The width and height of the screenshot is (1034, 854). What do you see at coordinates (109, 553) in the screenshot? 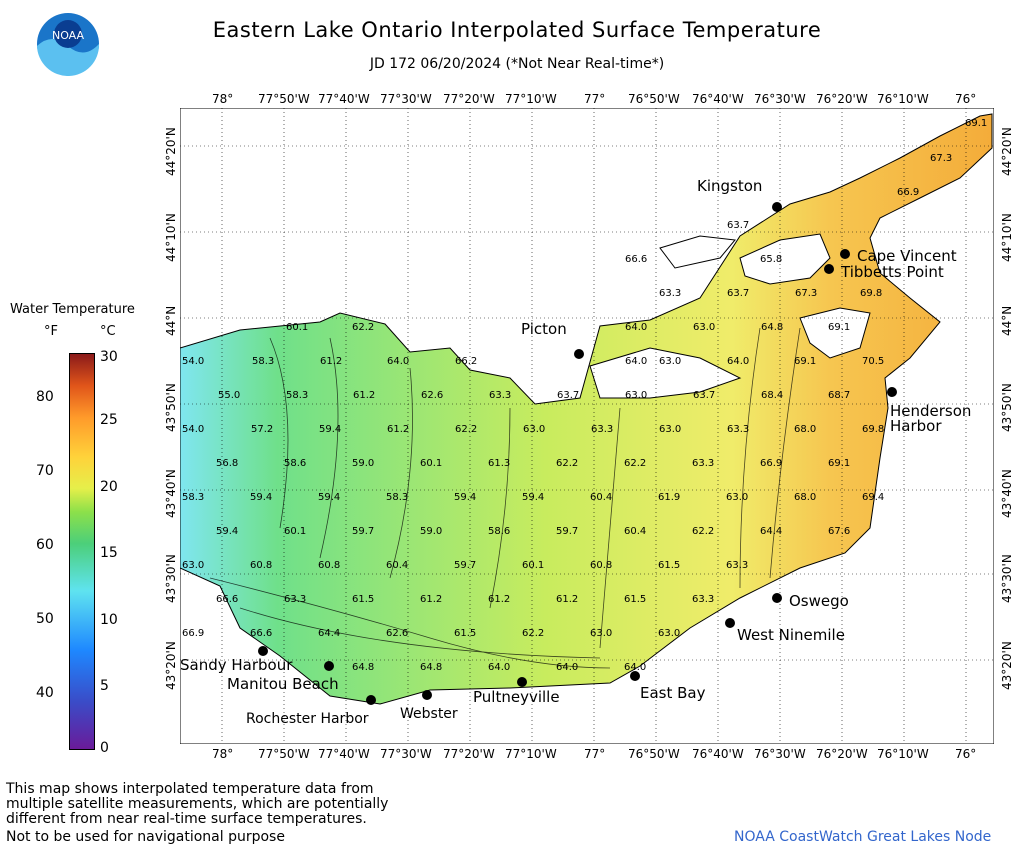
I see `c-tick: 15` at bounding box center [109, 553].